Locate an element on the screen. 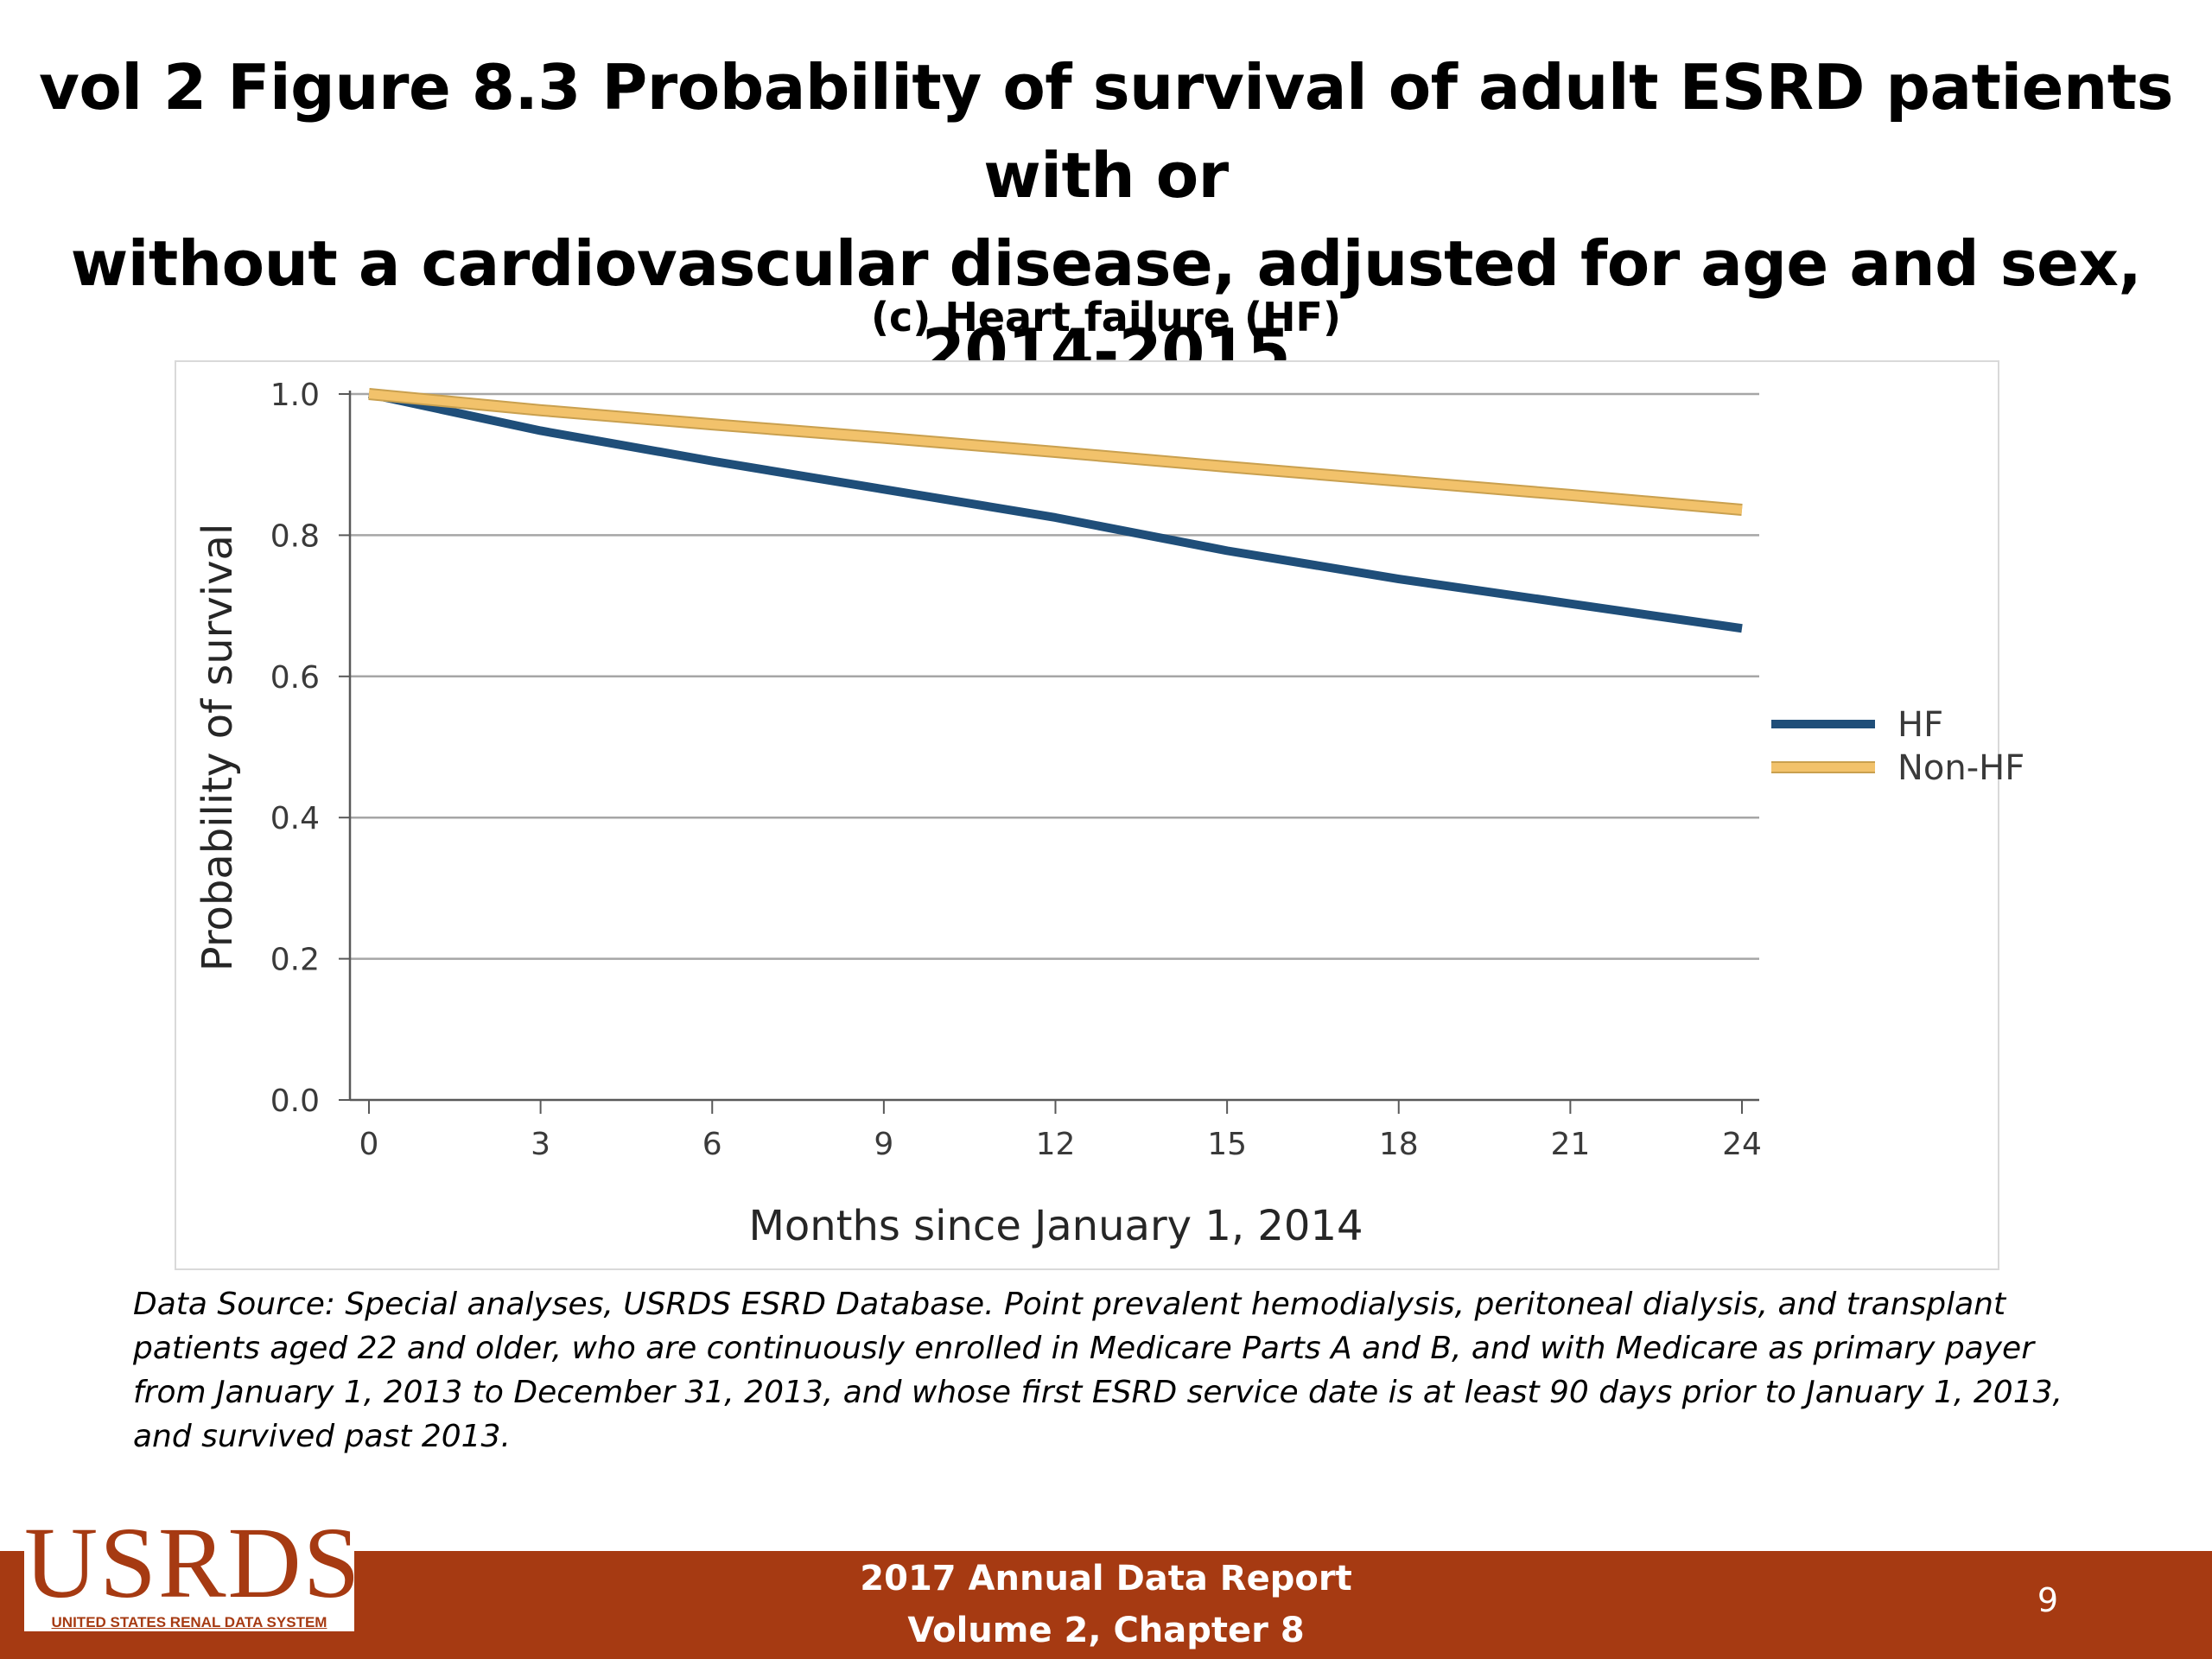  y-tick-label: 0.8 is located at coordinates (295, 536).